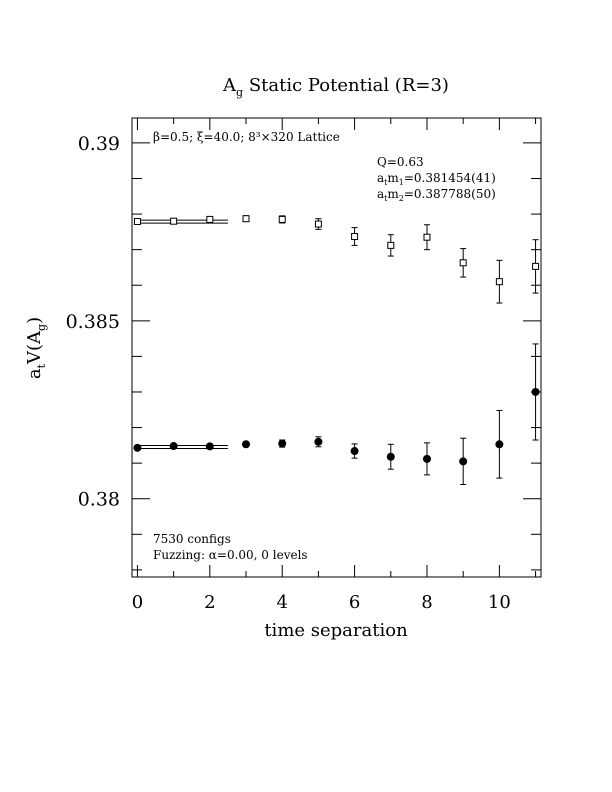  I want to click on x-axis-label: time separation, so click(336, 630).